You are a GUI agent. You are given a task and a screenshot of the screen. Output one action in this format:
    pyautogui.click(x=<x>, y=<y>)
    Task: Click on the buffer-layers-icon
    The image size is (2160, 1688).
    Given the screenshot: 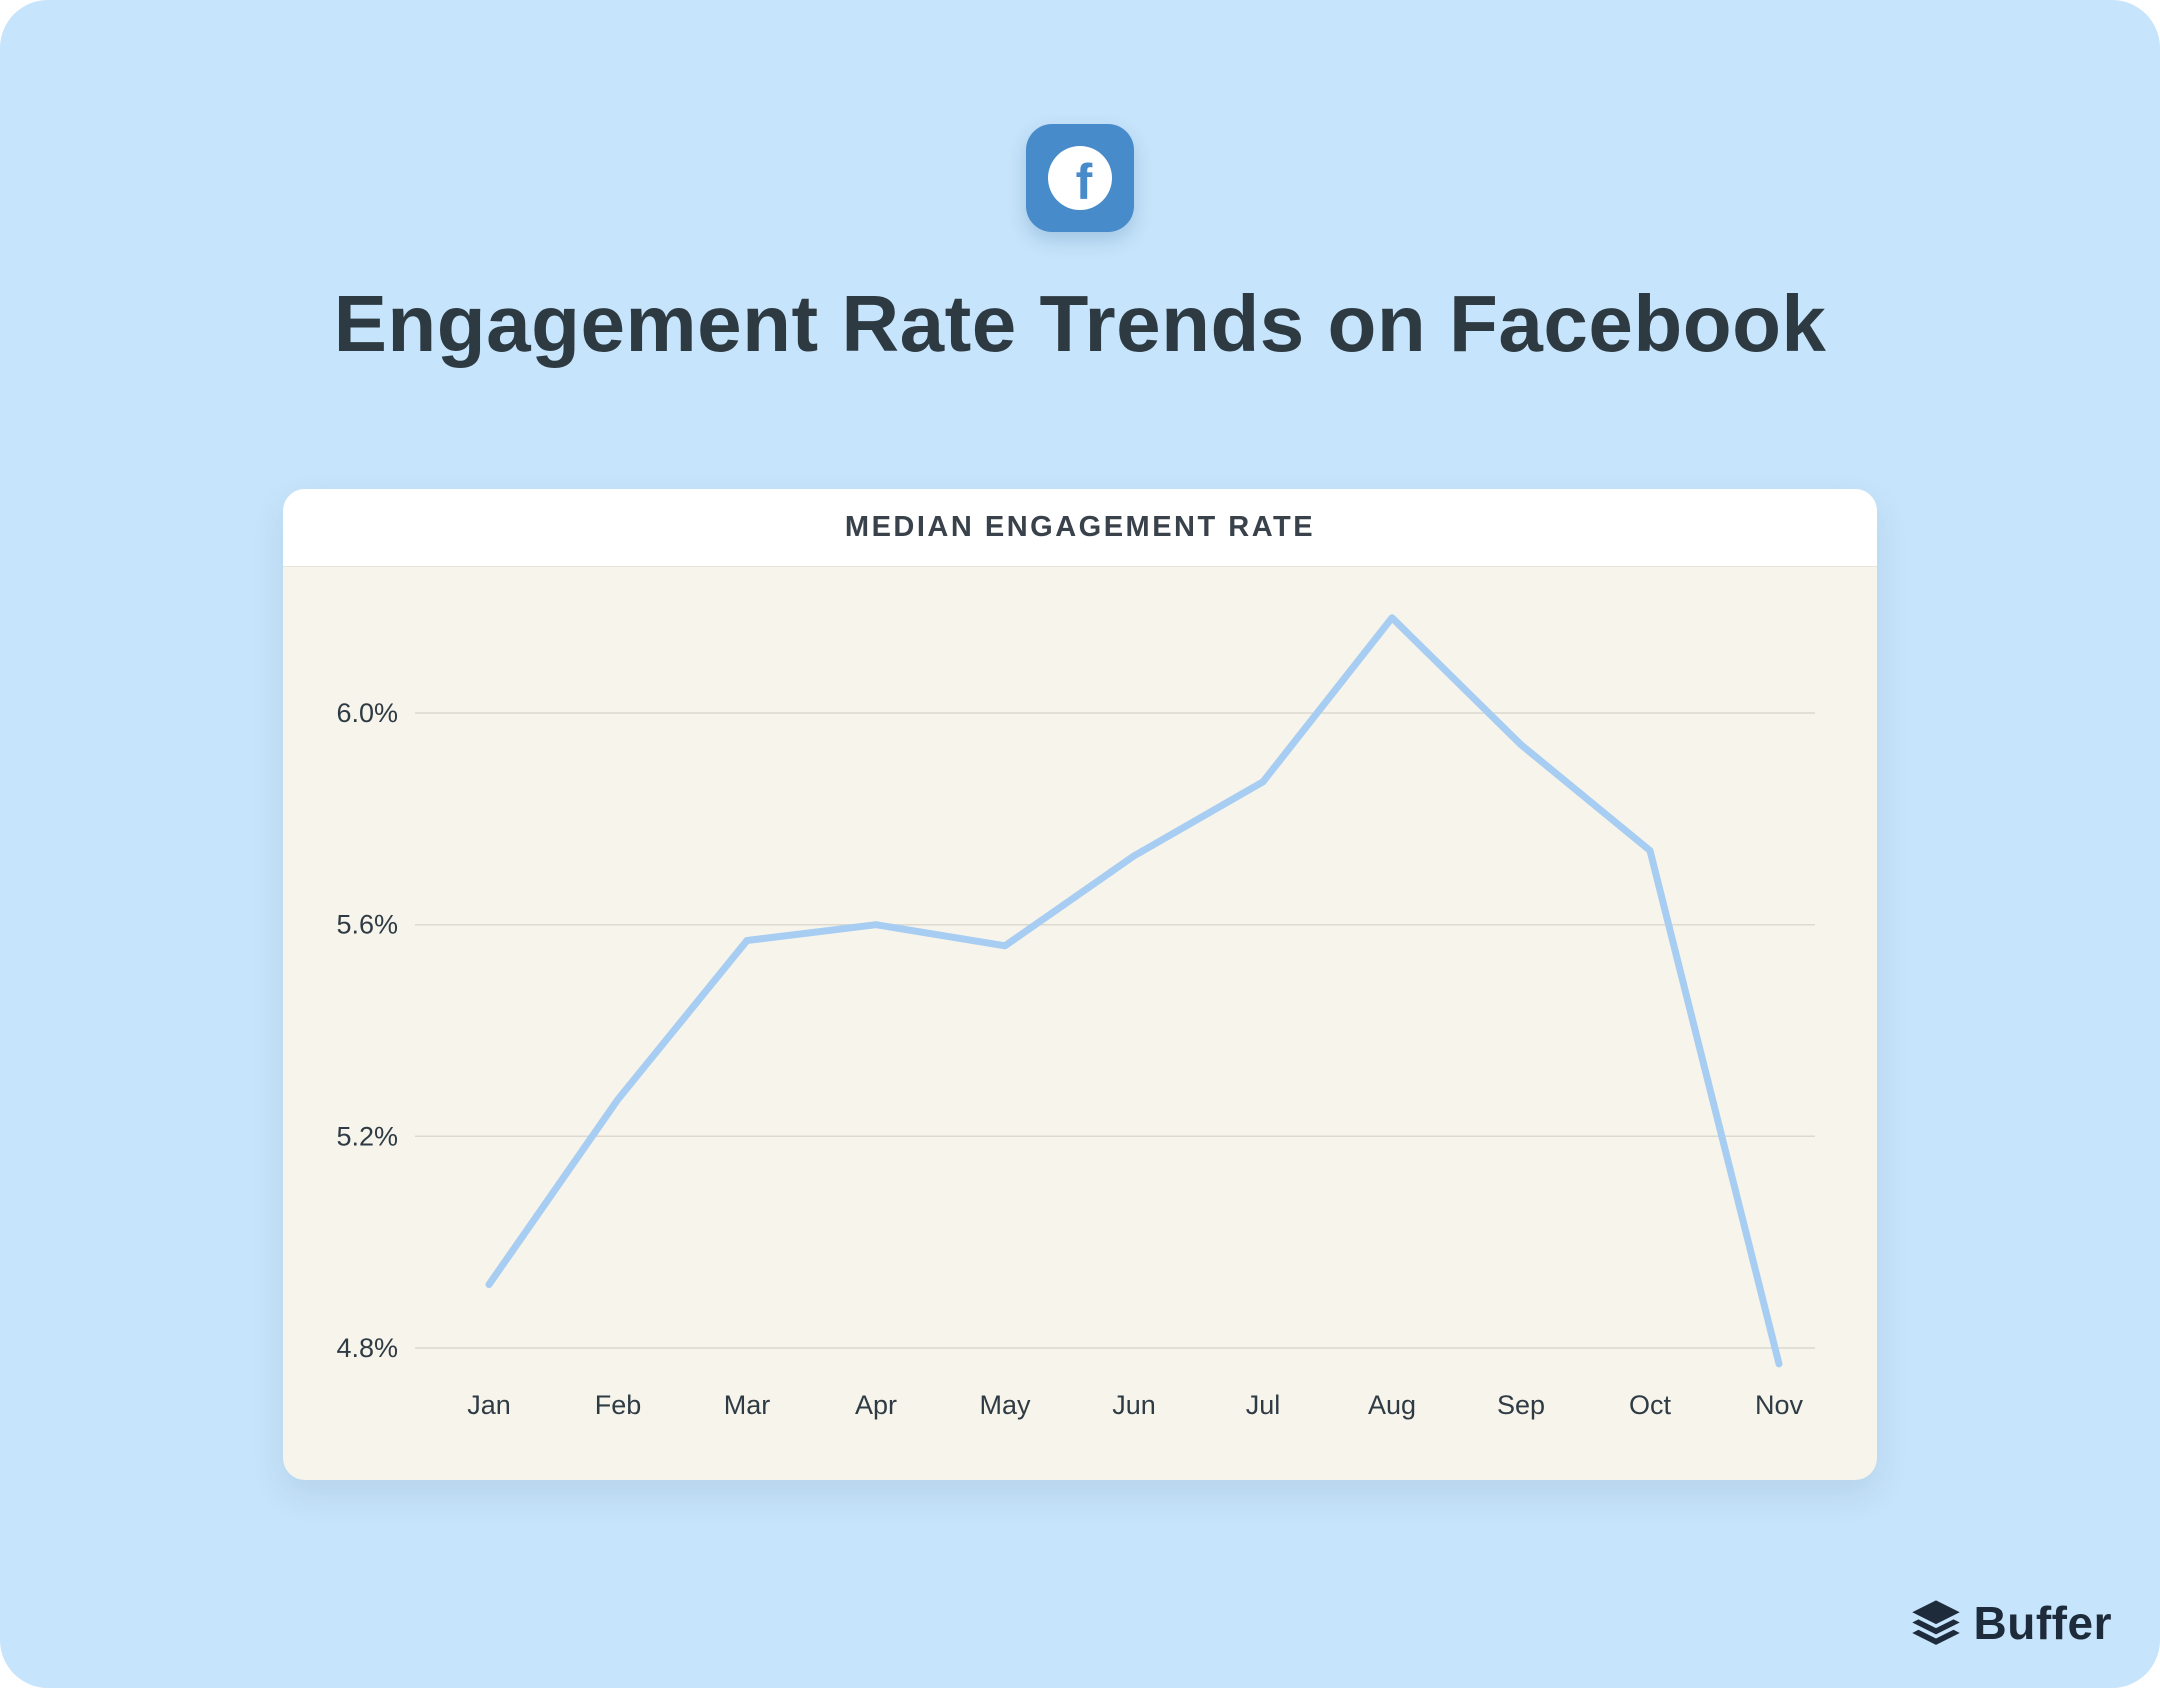 What is the action you would take?
    pyautogui.click(x=1935, y=1622)
    